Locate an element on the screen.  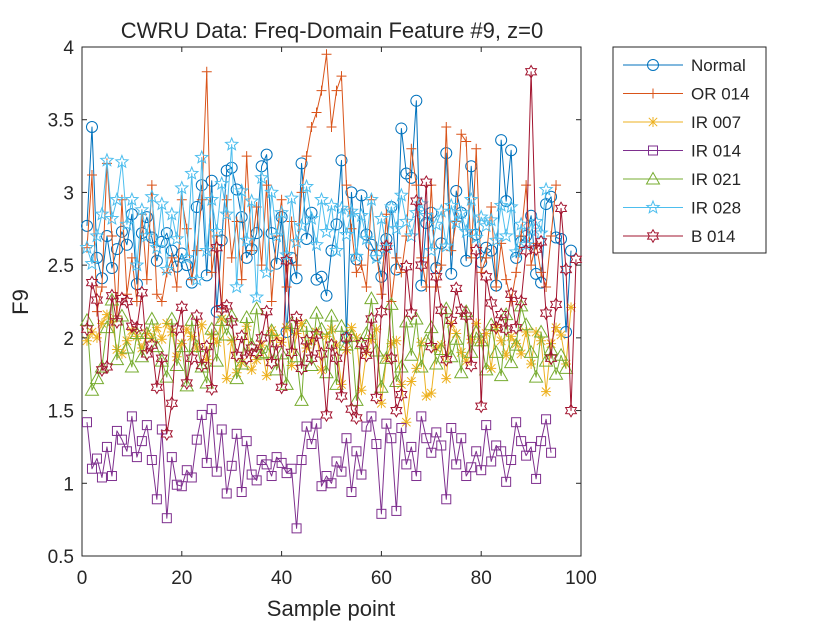
legend-item-ir-007: IR 007 is located at coordinates (682, 122).